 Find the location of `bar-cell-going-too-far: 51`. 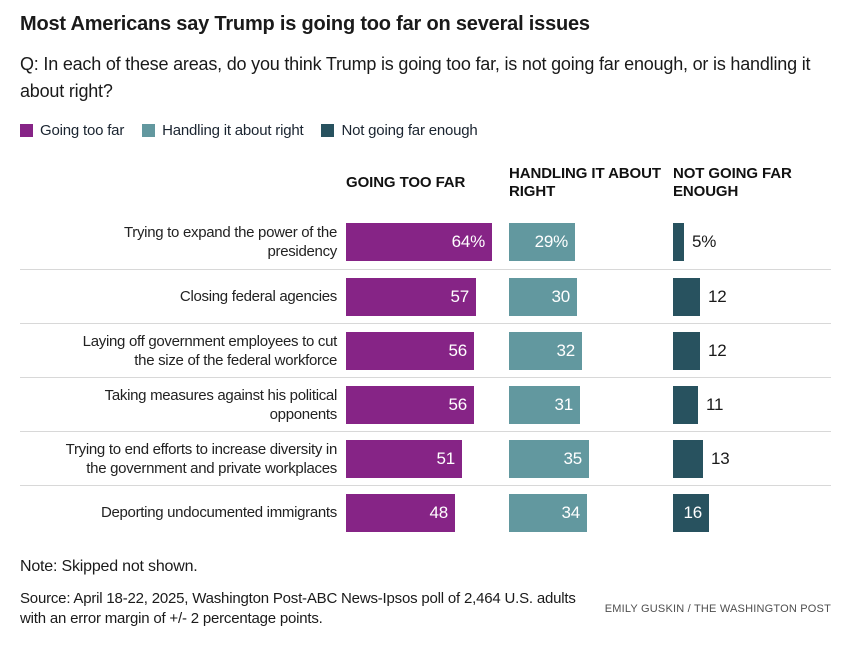

bar-cell-going-too-far: 51 is located at coordinates (427, 458).